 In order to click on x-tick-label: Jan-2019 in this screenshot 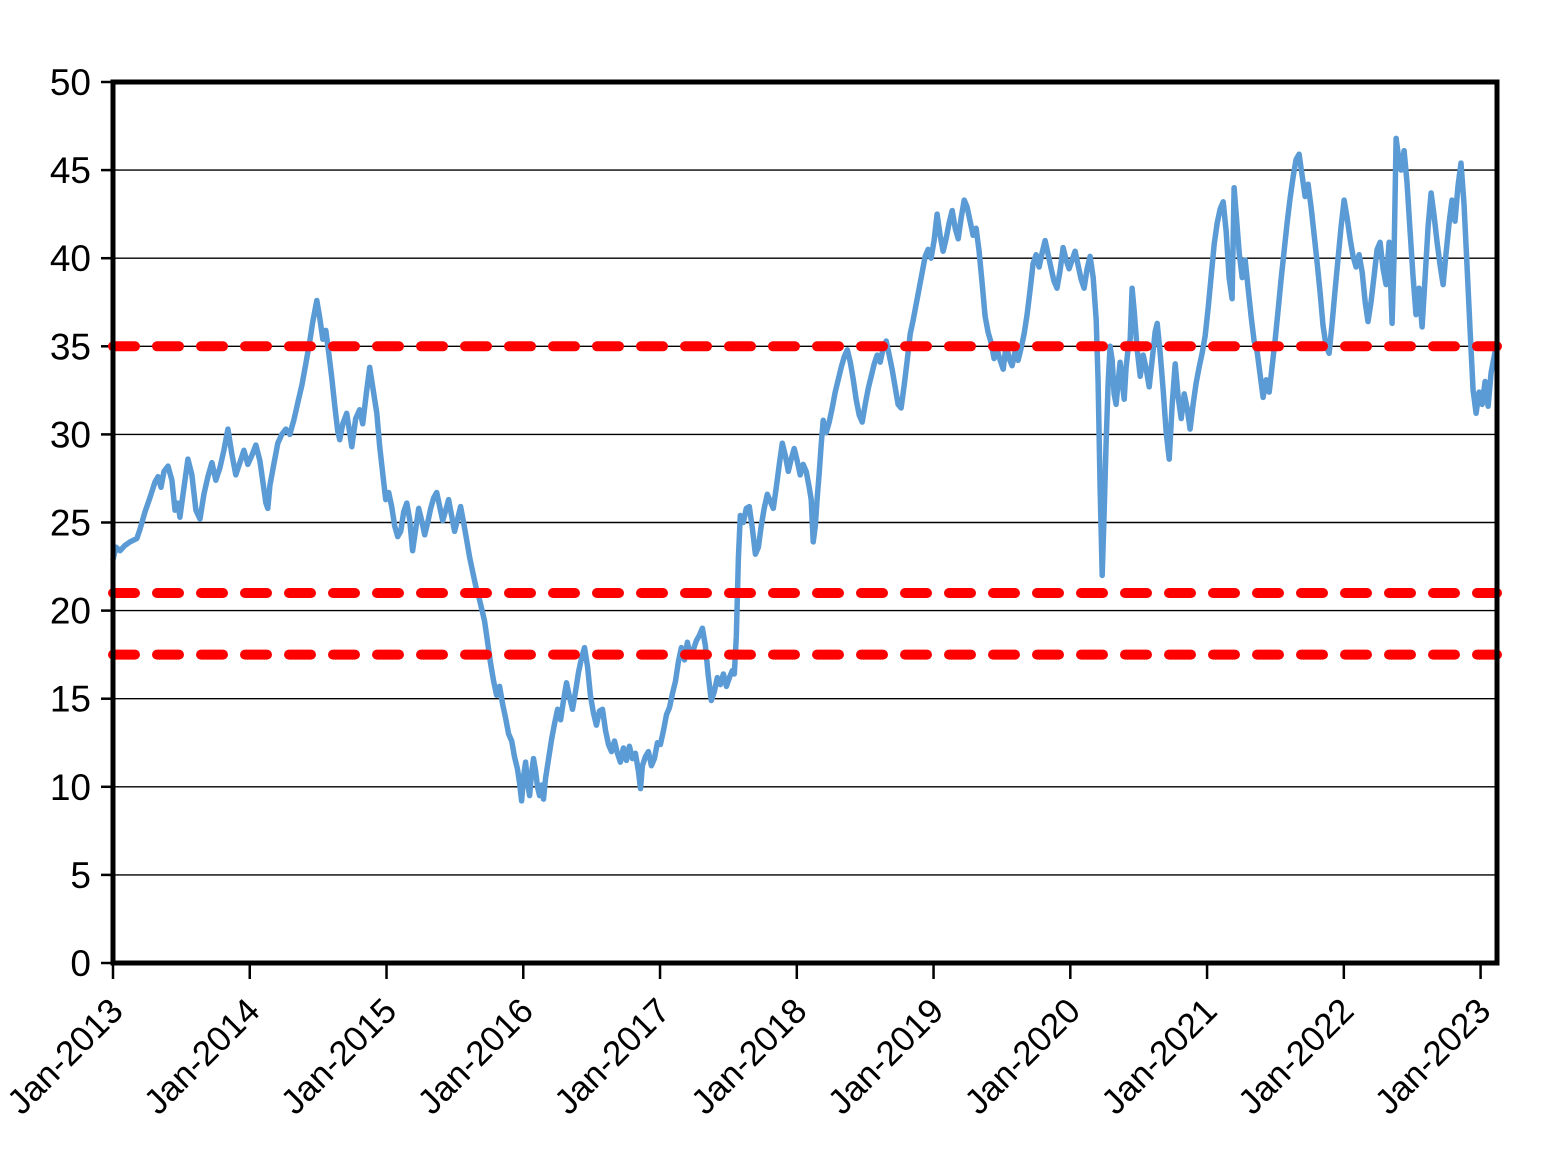, I will do `click(885, 1056)`.